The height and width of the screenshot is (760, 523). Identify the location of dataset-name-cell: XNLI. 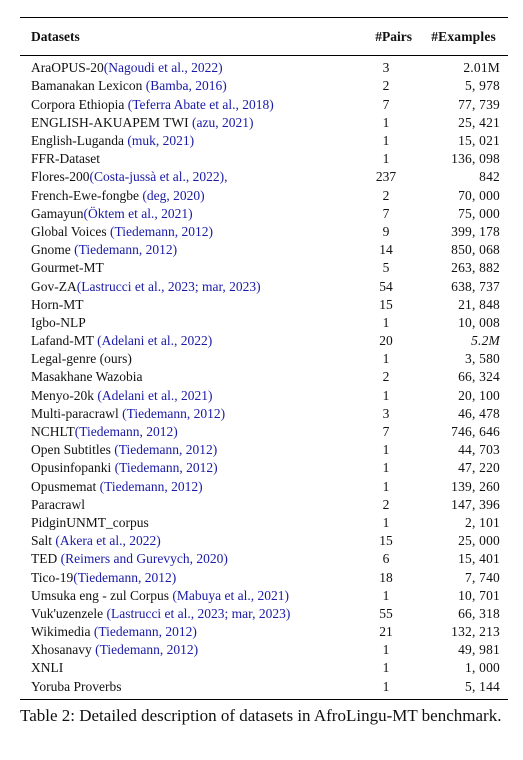
(188, 668).